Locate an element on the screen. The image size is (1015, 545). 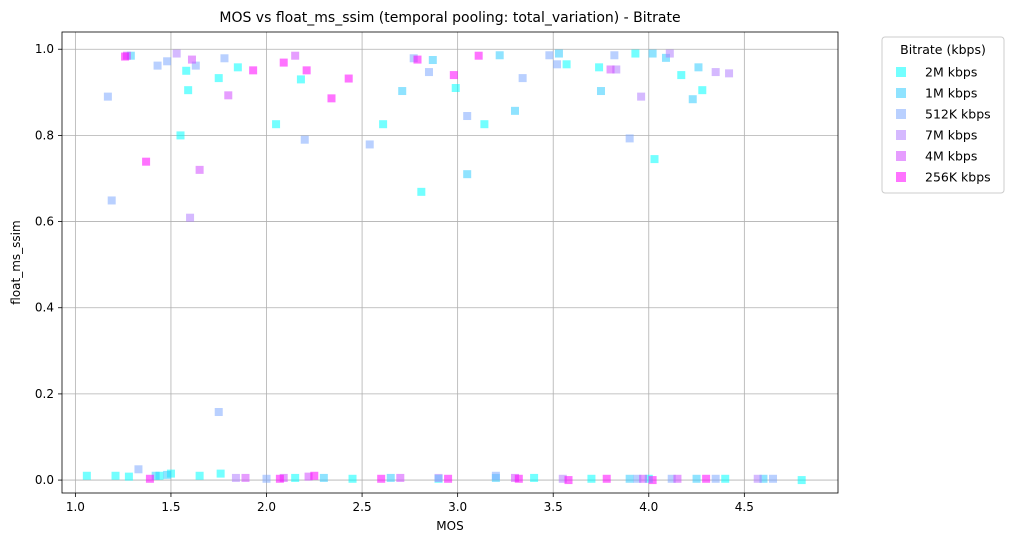
x-tick-label: 4.5 is located at coordinates (744, 507).